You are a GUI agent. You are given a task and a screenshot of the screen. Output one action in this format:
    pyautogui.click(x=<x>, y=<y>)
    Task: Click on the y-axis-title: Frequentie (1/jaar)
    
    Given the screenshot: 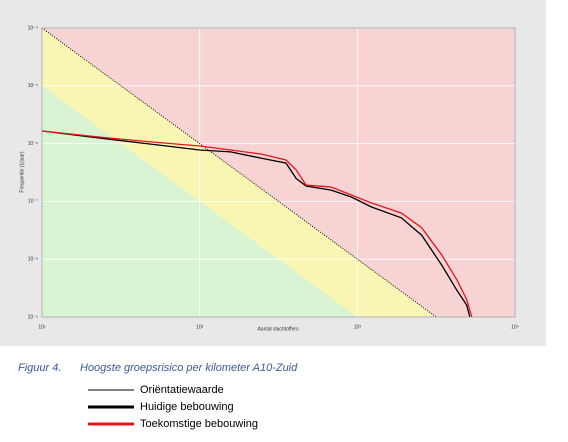 What is the action you would take?
    pyautogui.click(x=22, y=171)
    